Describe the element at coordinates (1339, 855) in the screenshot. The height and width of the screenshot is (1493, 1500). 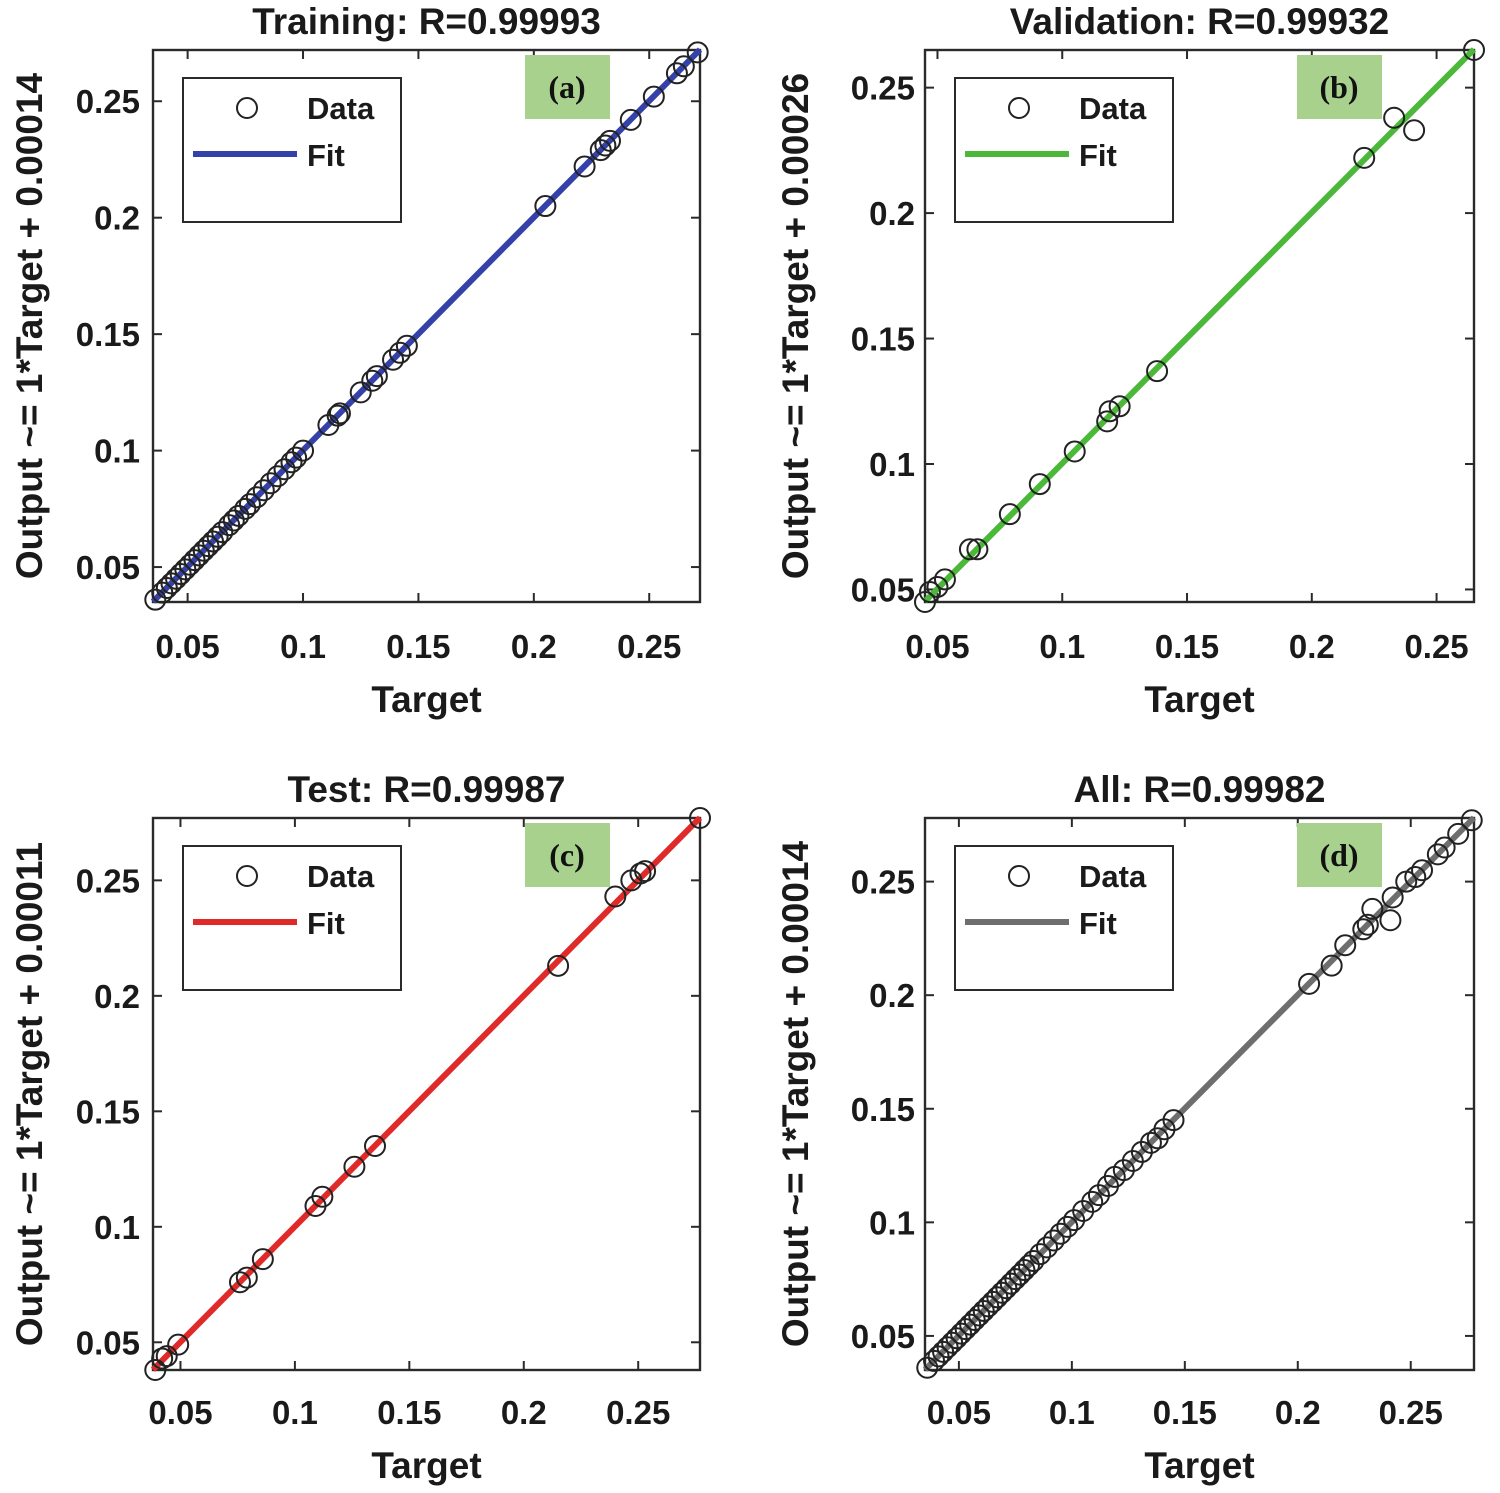
I see `panel-tag-box` at that location.